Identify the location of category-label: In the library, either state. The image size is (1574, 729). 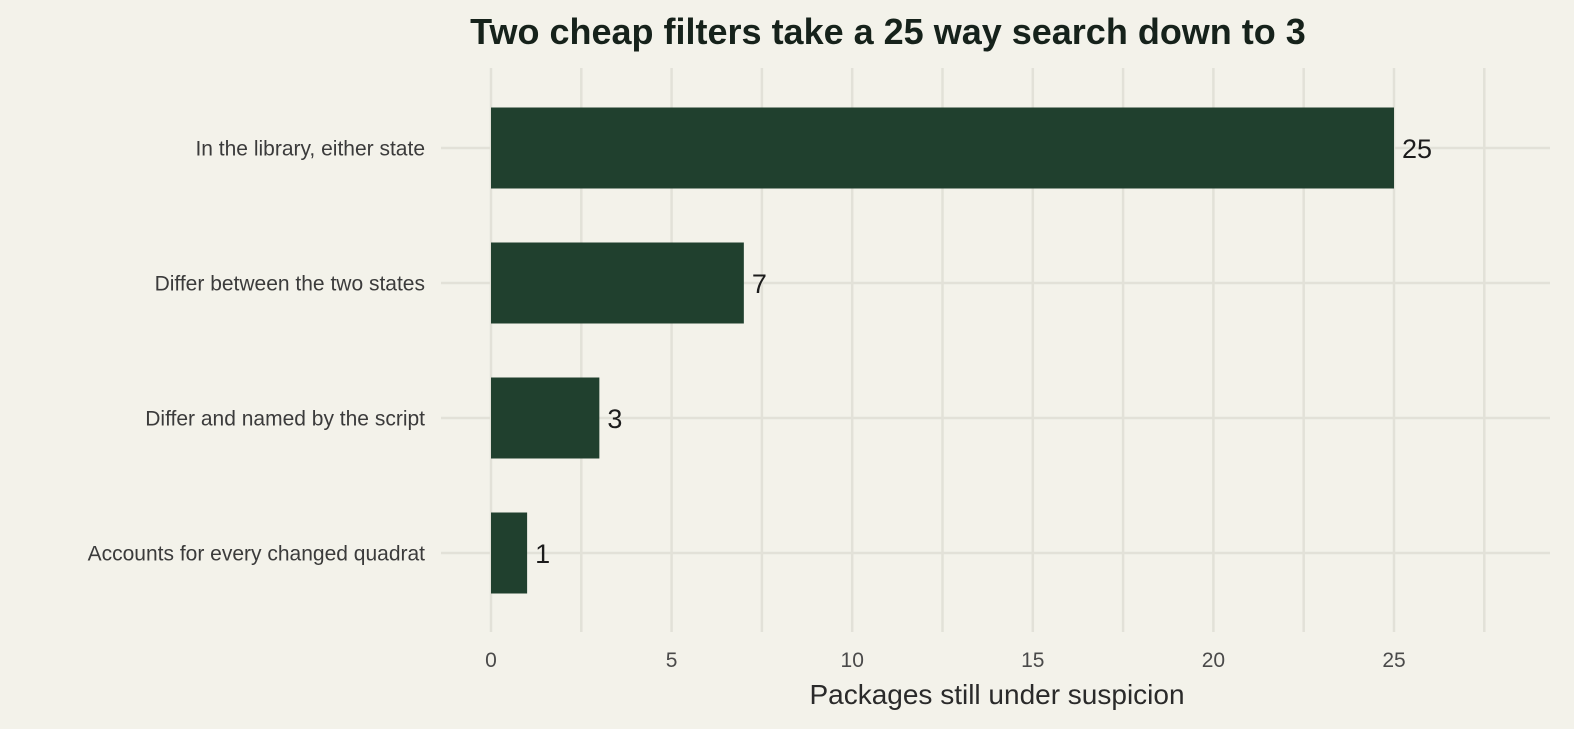
(310, 149).